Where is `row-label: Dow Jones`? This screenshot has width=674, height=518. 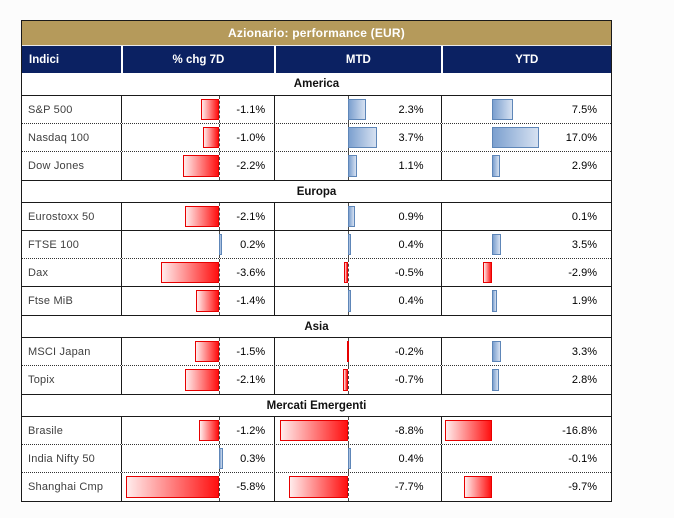
row-label: Dow Jones is located at coordinates (56, 166).